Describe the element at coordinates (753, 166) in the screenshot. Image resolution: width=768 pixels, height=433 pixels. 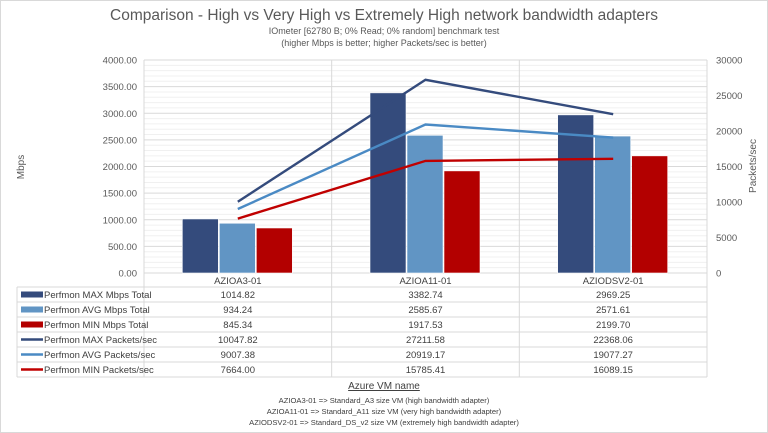
I see `y2-axis-title: Packets/sec` at that location.